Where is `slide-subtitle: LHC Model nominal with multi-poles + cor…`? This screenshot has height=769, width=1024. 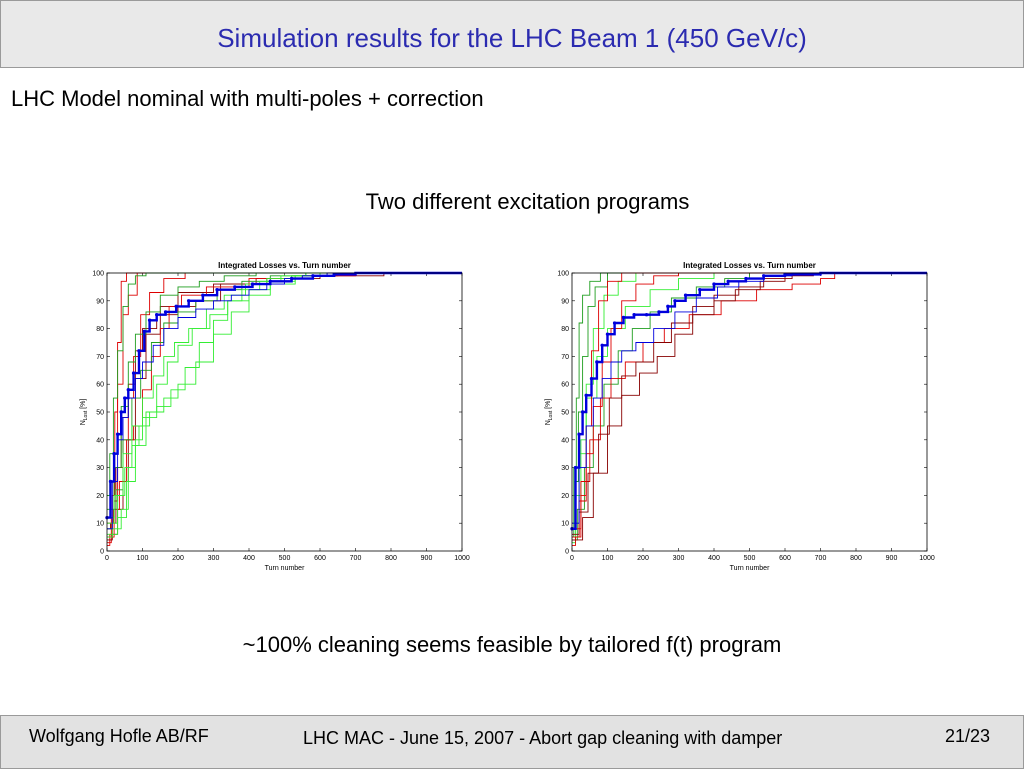
slide-subtitle: LHC Model nominal with multi-poles + cor… is located at coordinates (247, 98).